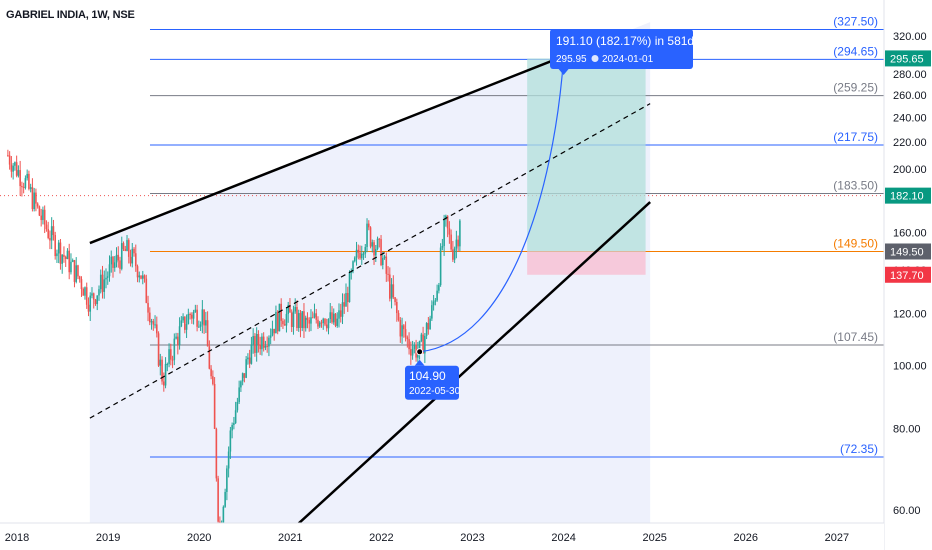 This screenshot has width=932, height=550. What do you see at coordinates (17, 538) in the screenshot?
I see `x-tick-0: 2018` at bounding box center [17, 538].